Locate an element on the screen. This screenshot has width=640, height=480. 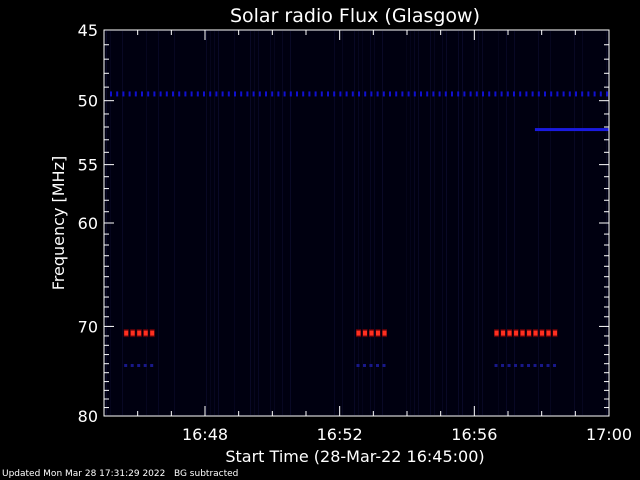
x-axis-label: Start Time (28-Mar-22 16:45:00) is located at coordinates (354, 456).